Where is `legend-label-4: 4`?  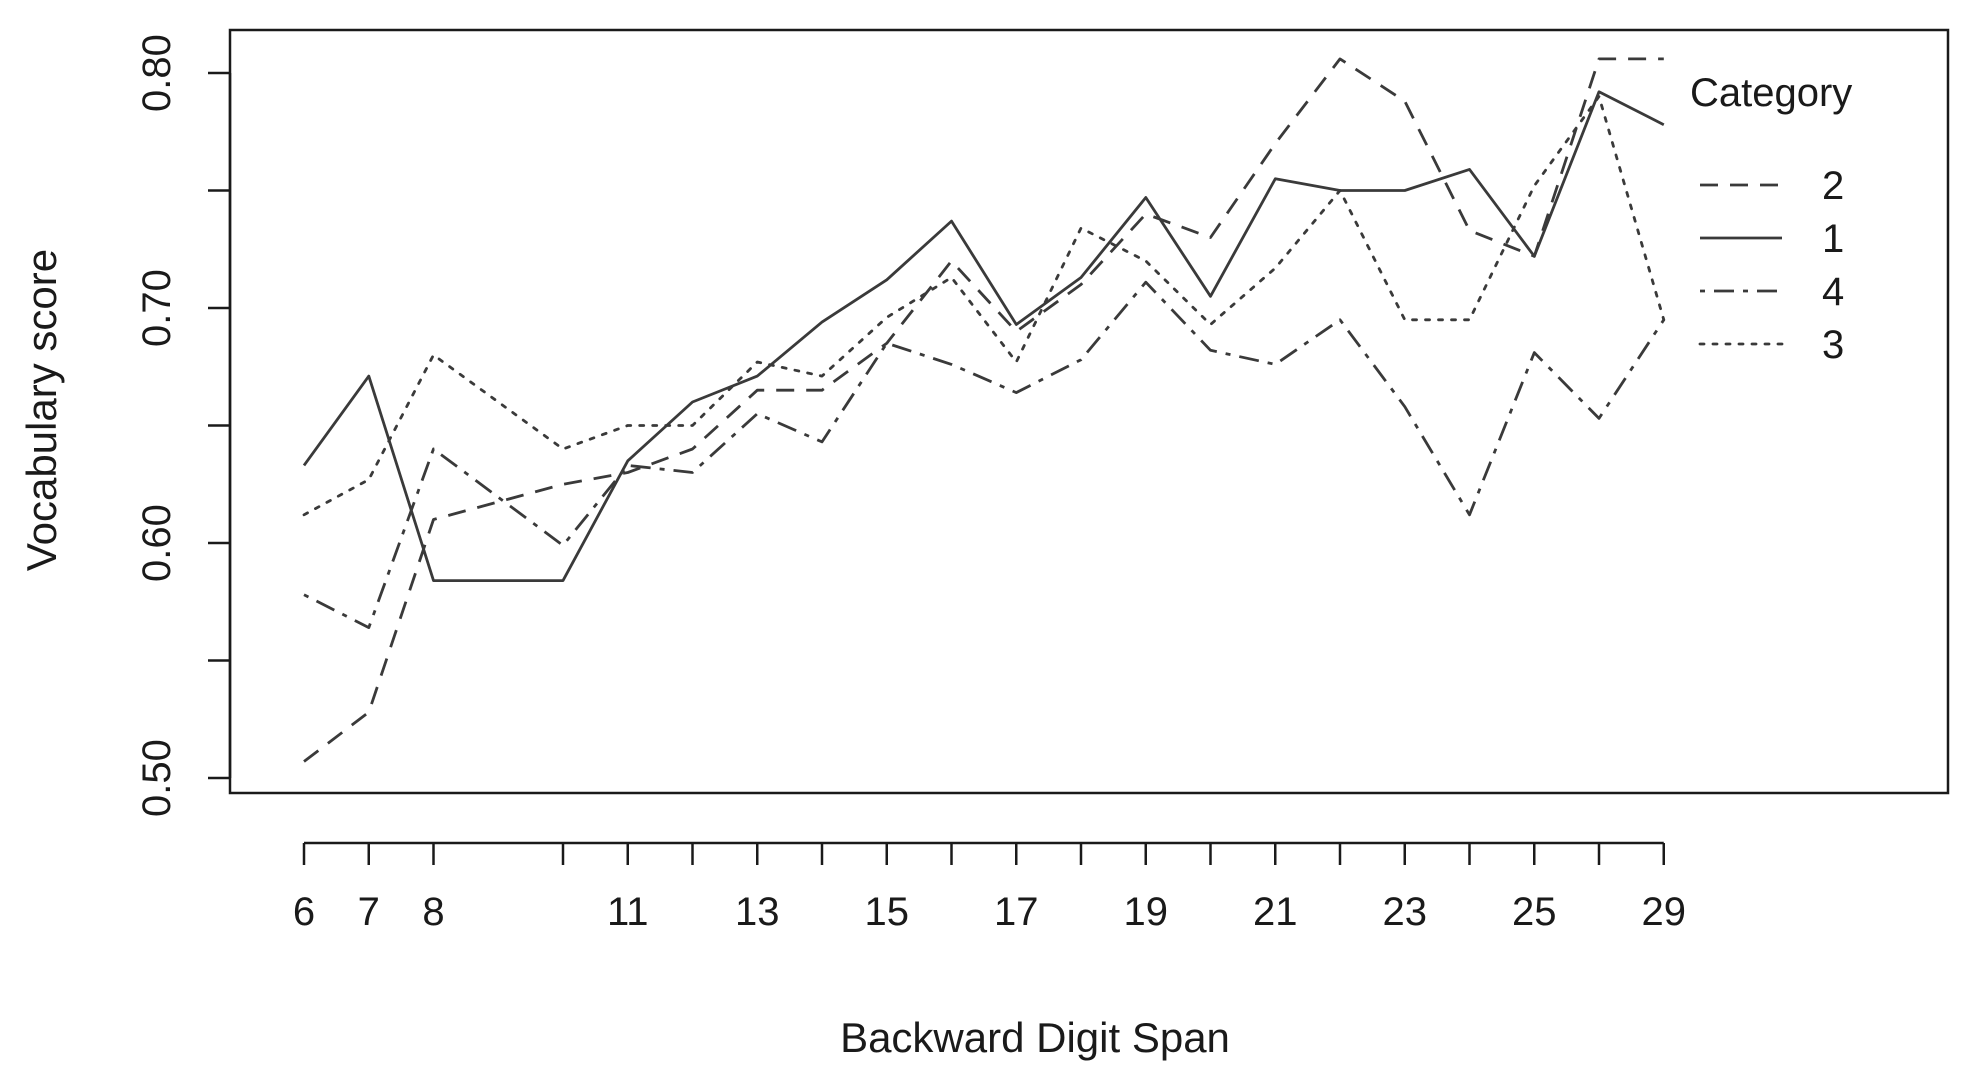
legend-label-4: 4 is located at coordinates (1833, 292).